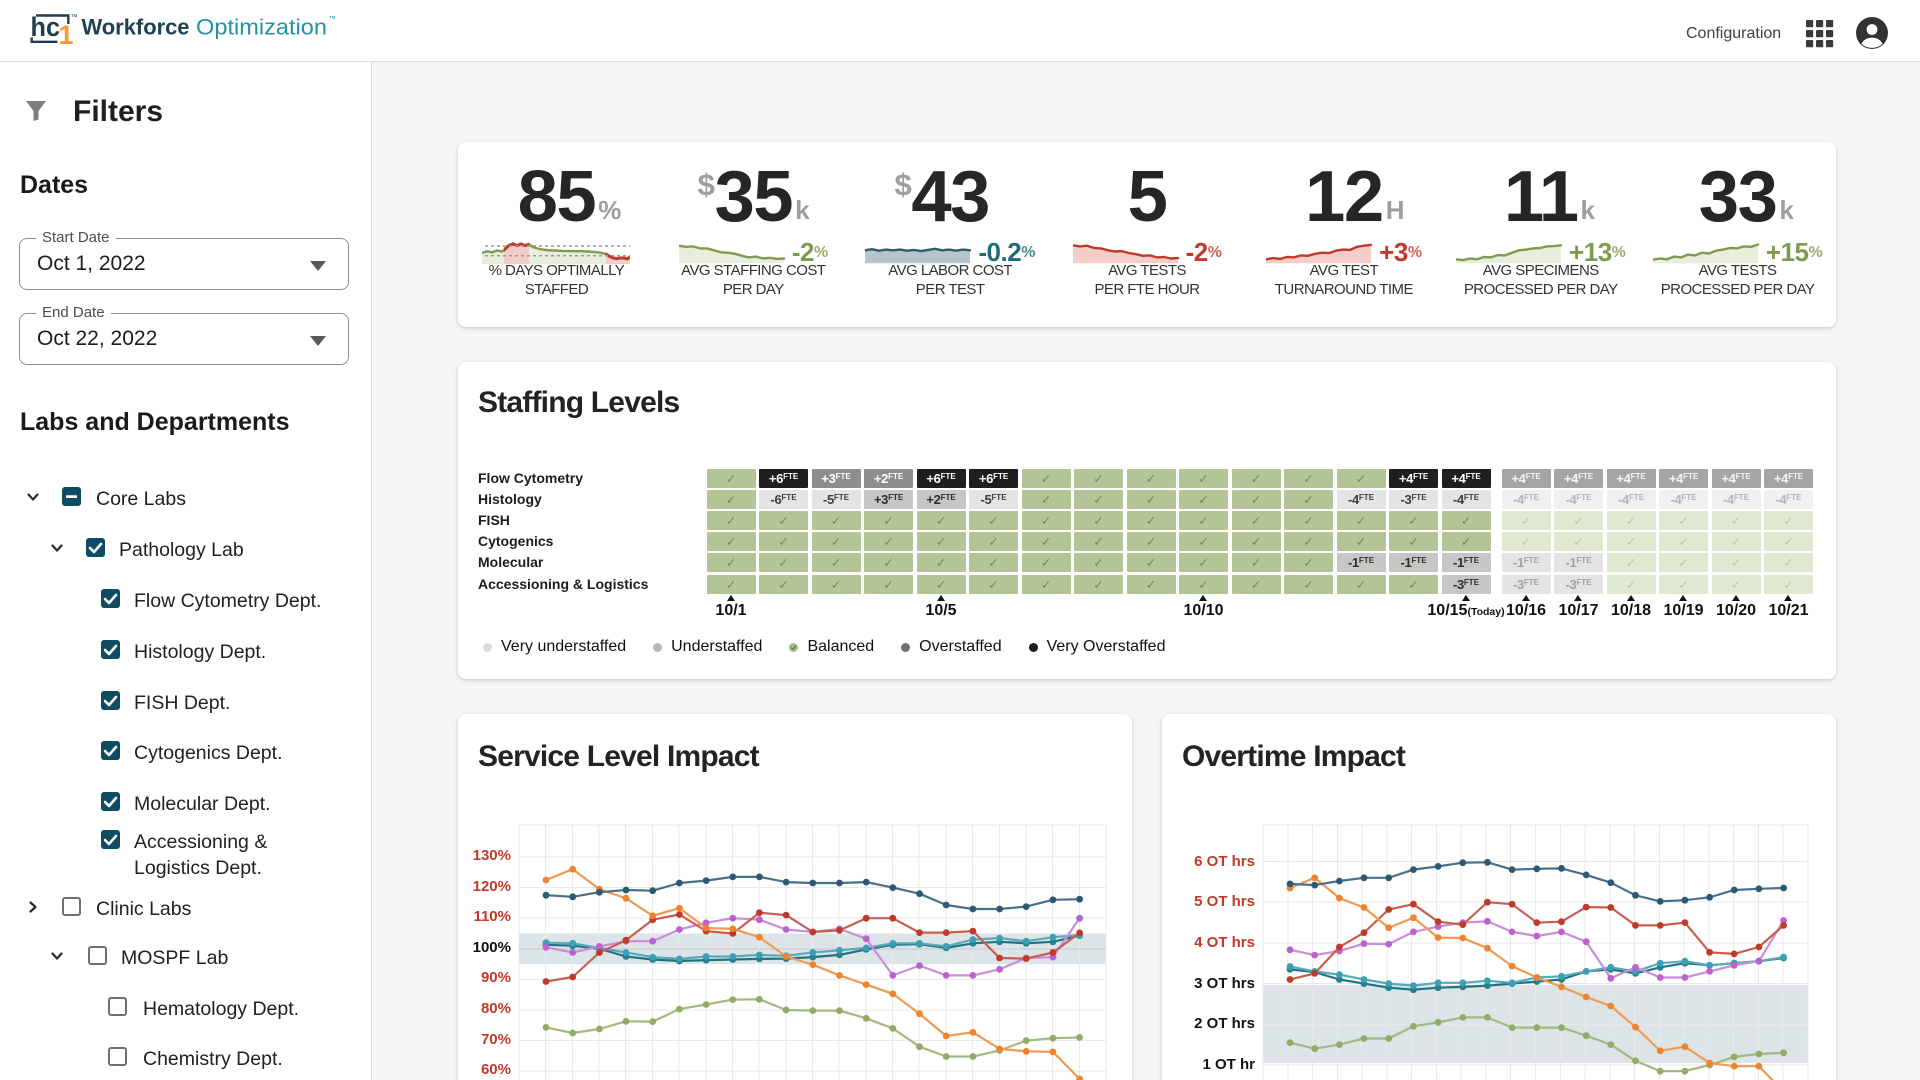  What do you see at coordinates (261, 27) in the screenshot?
I see `svg-text: Optimization` at bounding box center [261, 27].